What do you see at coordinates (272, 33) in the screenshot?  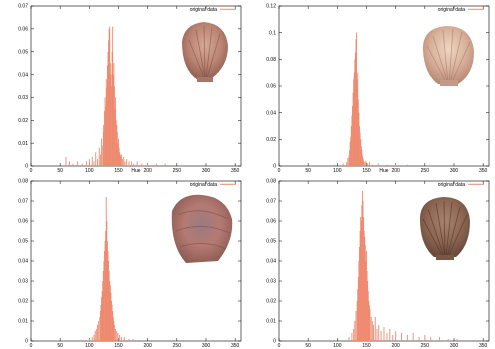 I see `y-tick-label: 0.1` at bounding box center [272, 33].